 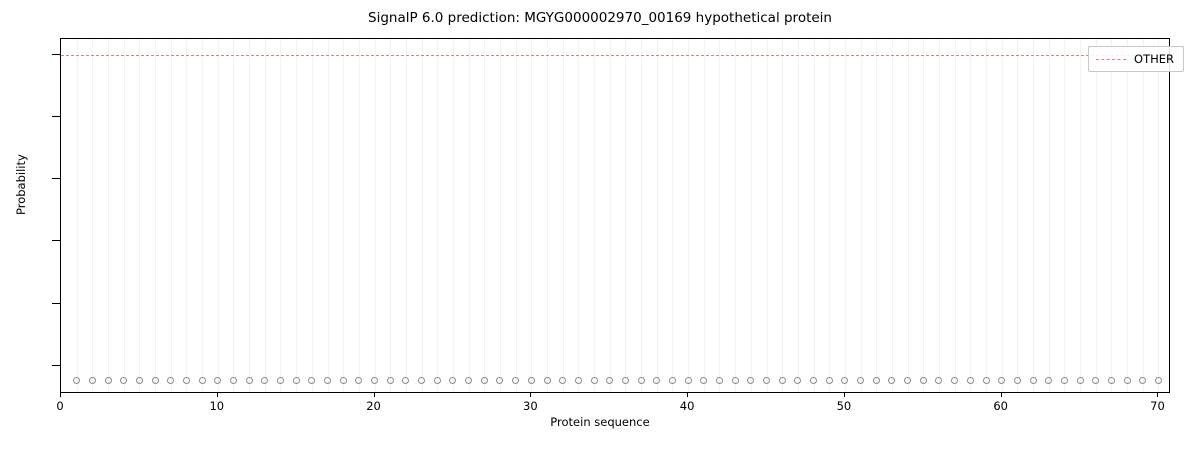 What do you see at coordinates (1154, 59) in the screenshot?
I see `legend-label-other: OTHER` at bounding box center [1154, 59].